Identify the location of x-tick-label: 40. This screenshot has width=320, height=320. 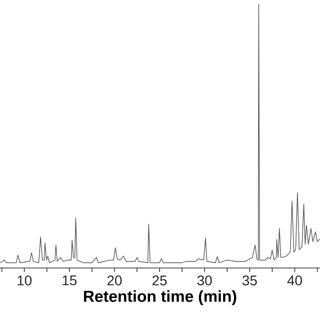
(294, 281).